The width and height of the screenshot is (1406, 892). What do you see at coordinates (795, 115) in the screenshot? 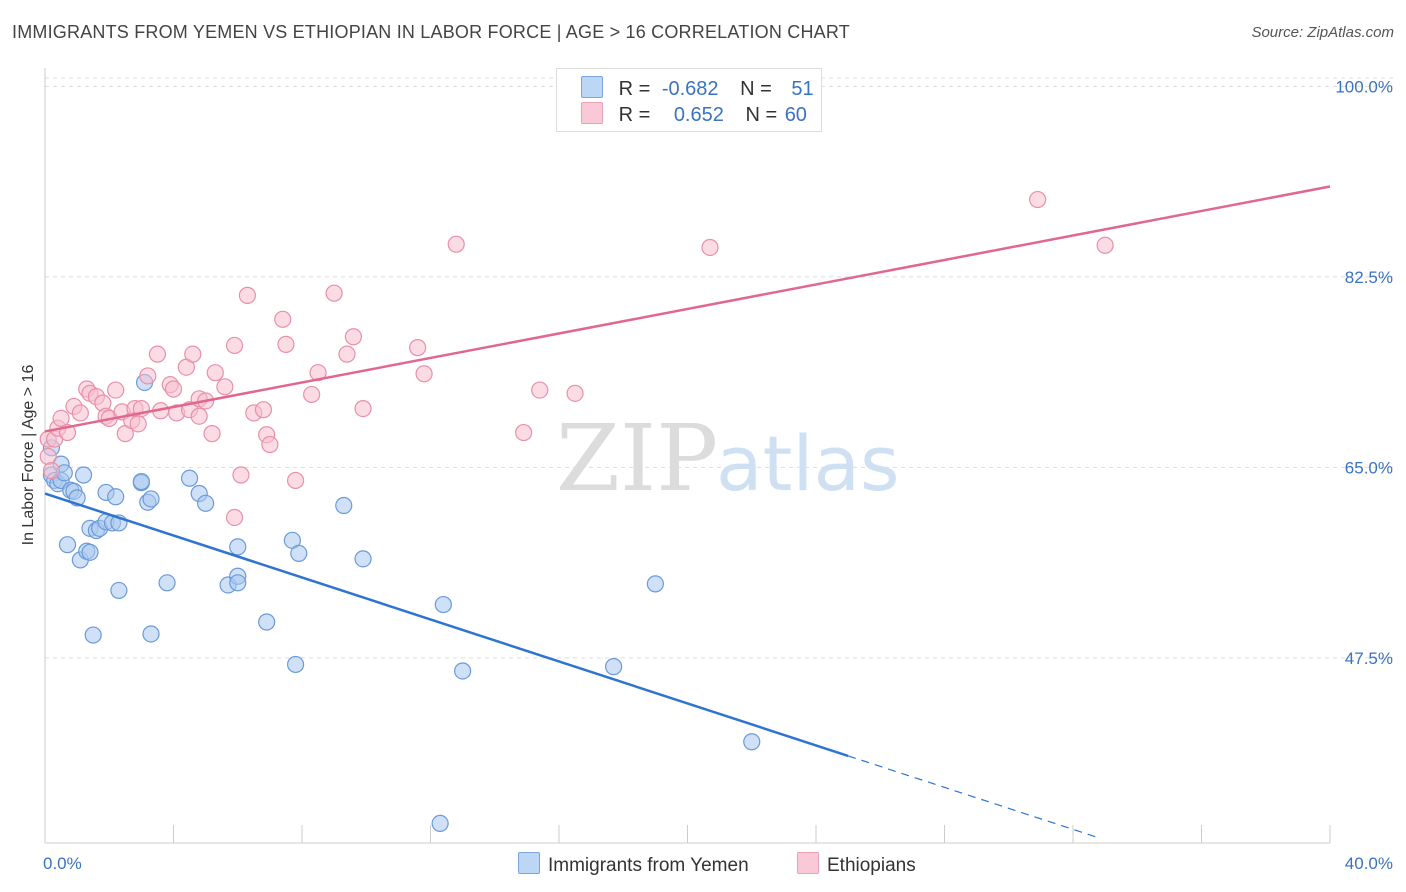
I see `legend-n-value: 60` at bounding box center [795, 115].